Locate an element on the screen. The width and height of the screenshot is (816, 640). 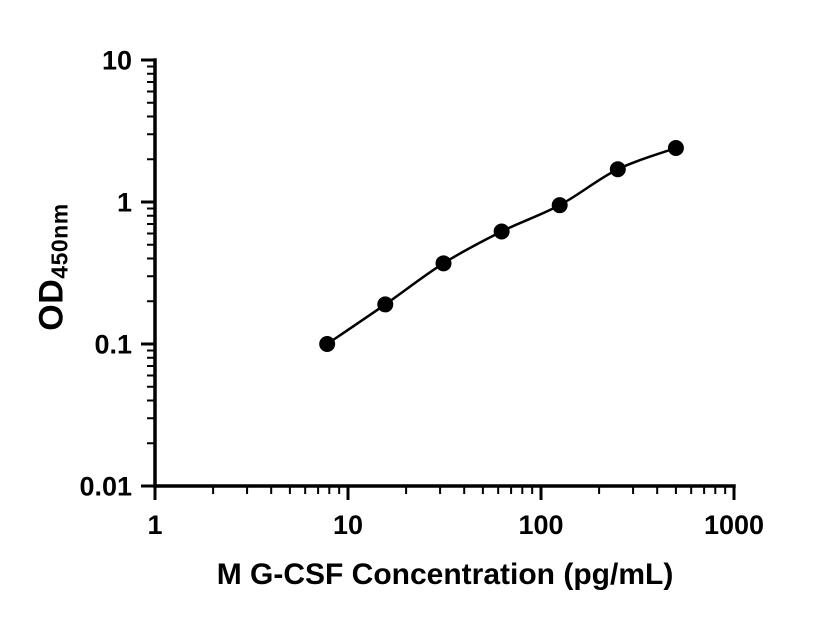
y-axis-title-subscript: 450nm is located at coordinates (59, 241).